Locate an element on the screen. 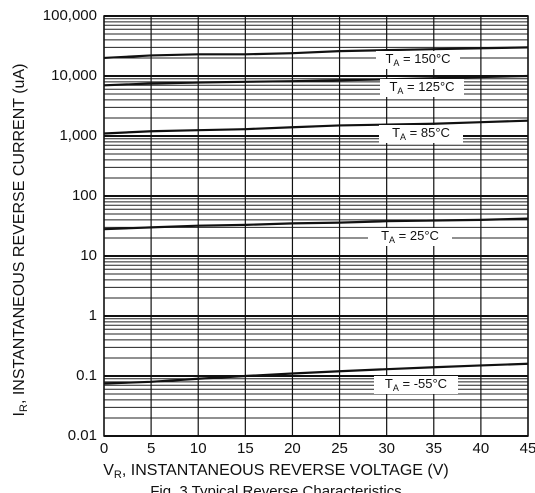 Image resolution: width=535 pixels, height=493 pixels. x-tick-label: 40 is located at coordinates (481, 448).